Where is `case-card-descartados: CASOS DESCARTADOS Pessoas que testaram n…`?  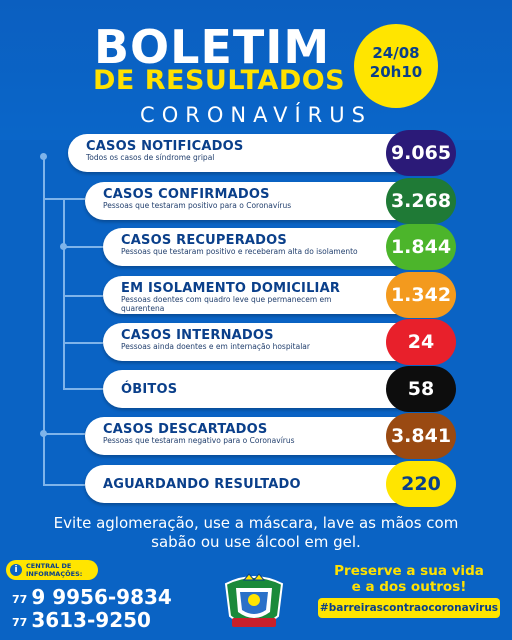 case-card-descartados: CASOS DESCARTADOS Pessoas que testaram n… is located at coordinates (270, 436).